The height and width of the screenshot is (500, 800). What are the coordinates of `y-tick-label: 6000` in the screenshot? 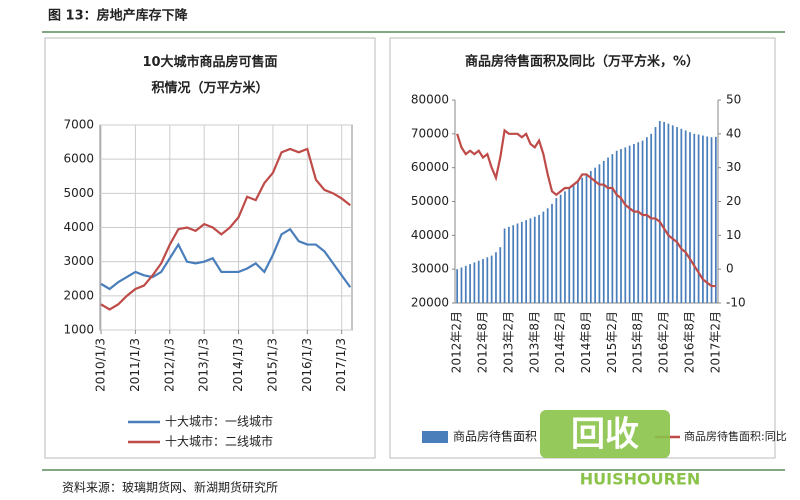 It's located at (78, 159).